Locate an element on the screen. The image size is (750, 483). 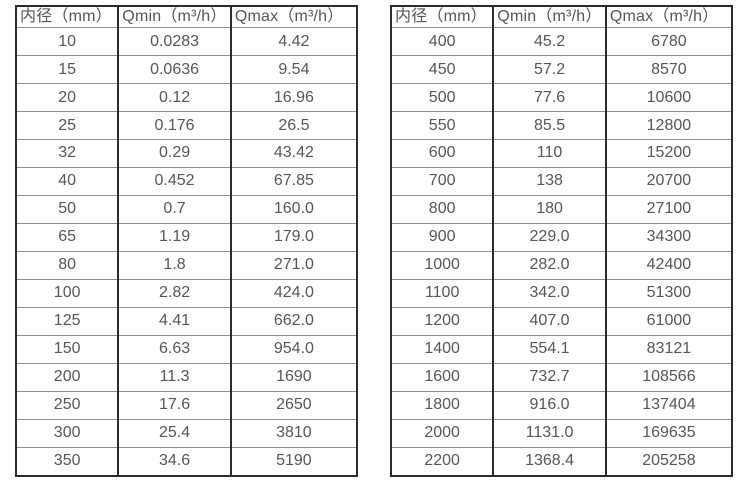
table-cell: 137404 is located at coordinates (669, 405).